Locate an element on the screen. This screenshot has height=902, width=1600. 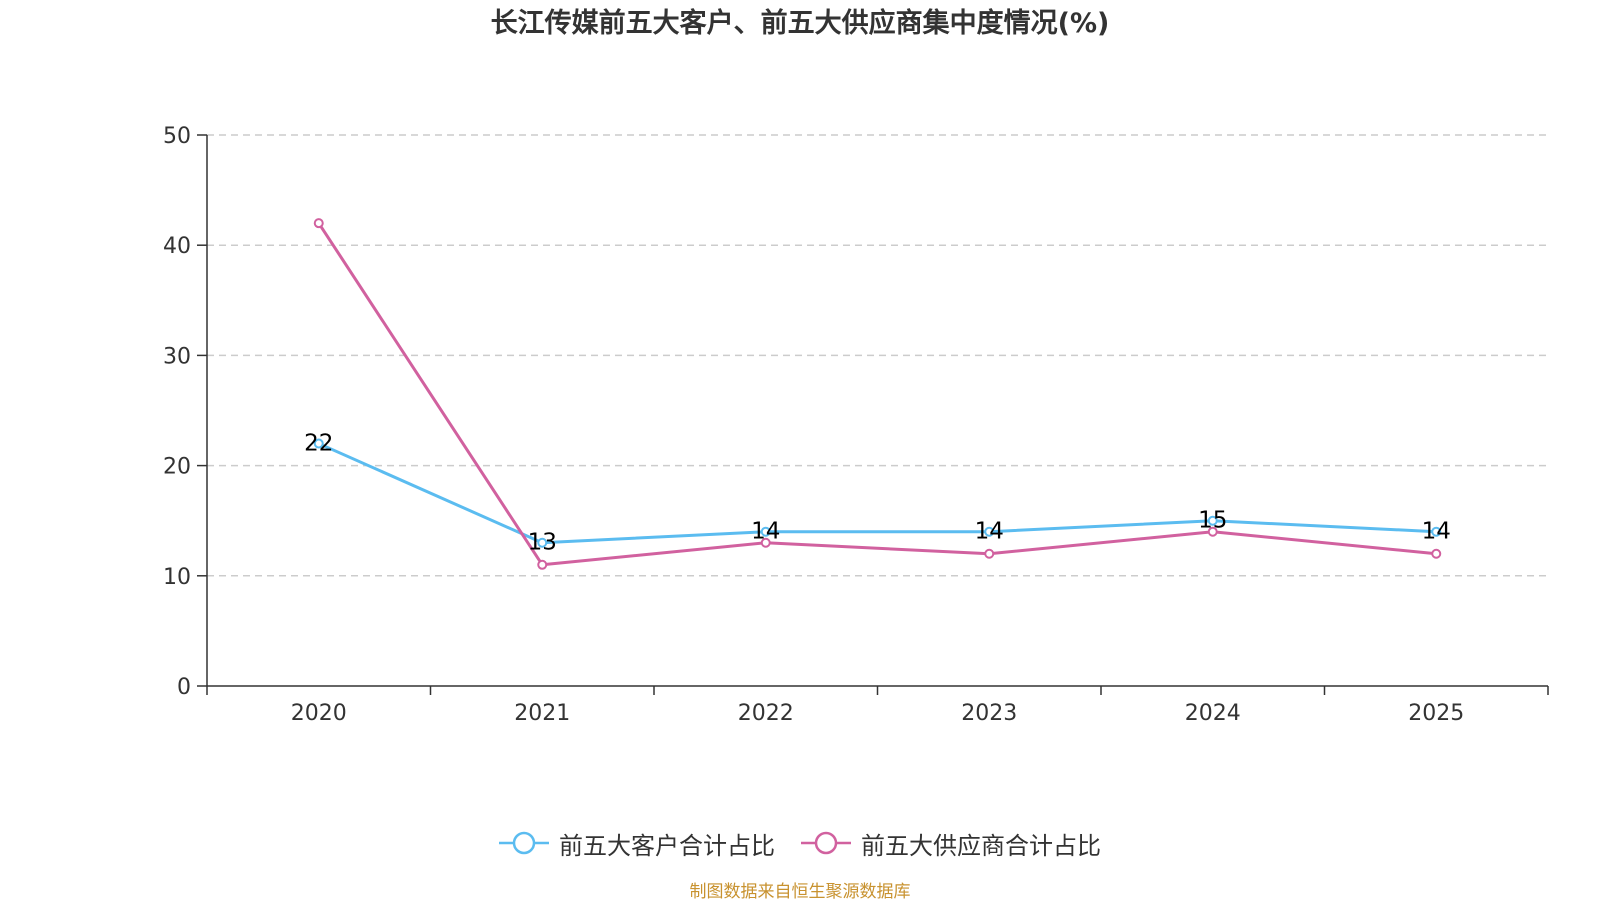
data-point-0-2020 is located at coordinates (318, 443).